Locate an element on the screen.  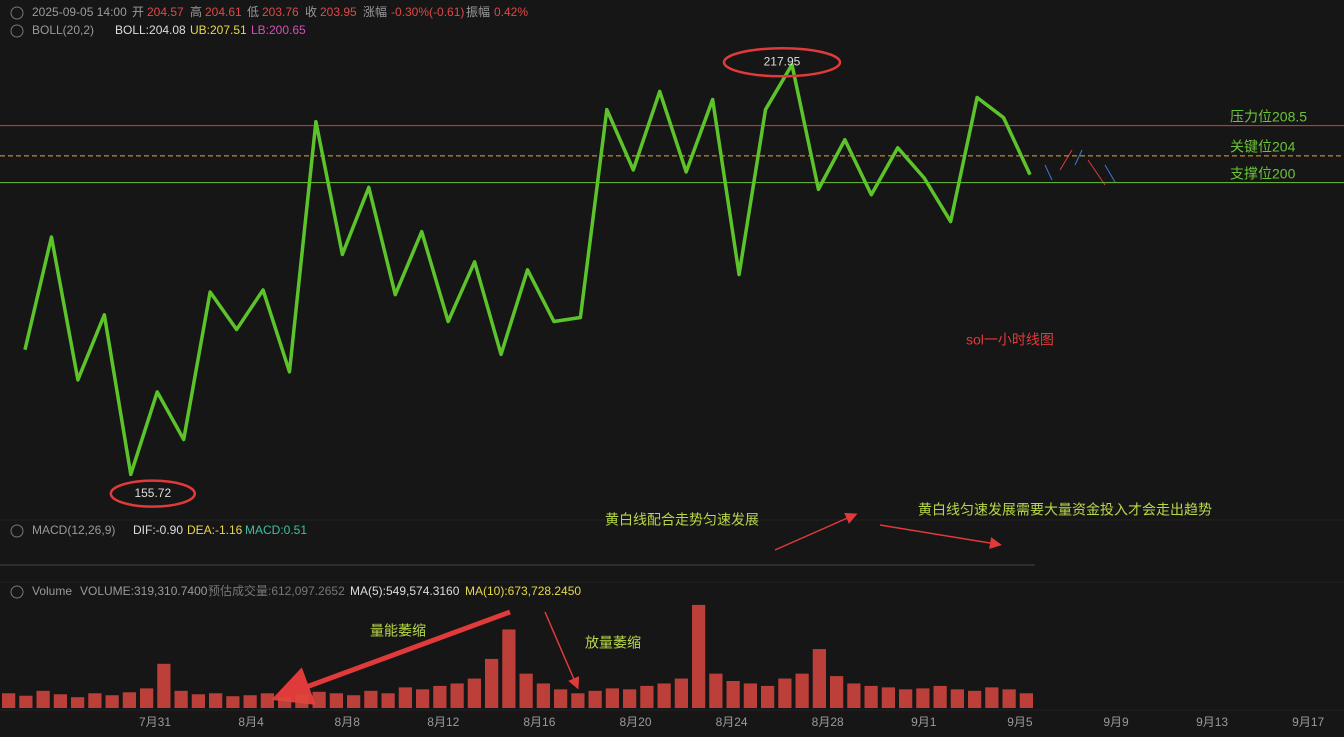
annotation: sol一小时线图 is located at coordinates (1010, 340).